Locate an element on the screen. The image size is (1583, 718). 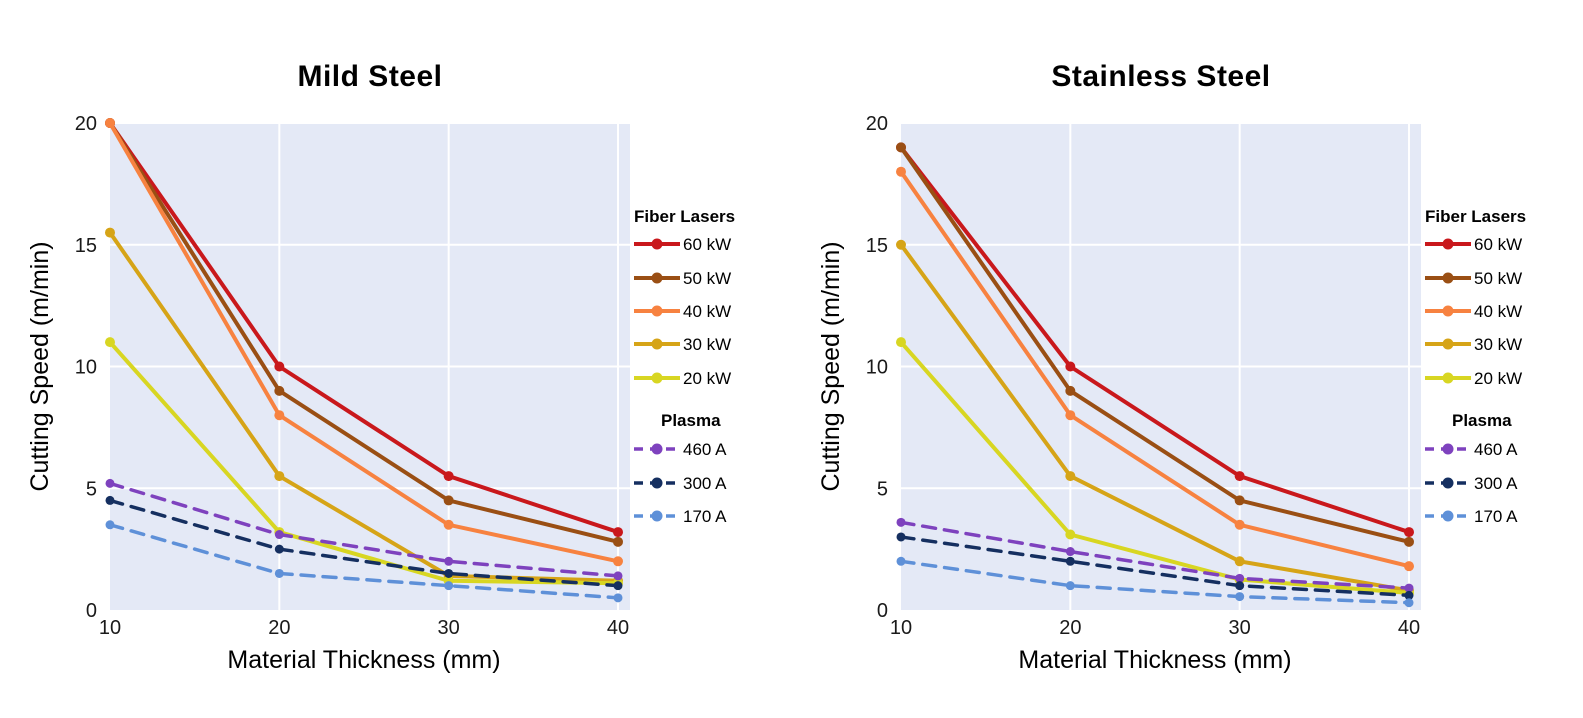
x-tick-label: 20 is located at coordinates (279, 628).